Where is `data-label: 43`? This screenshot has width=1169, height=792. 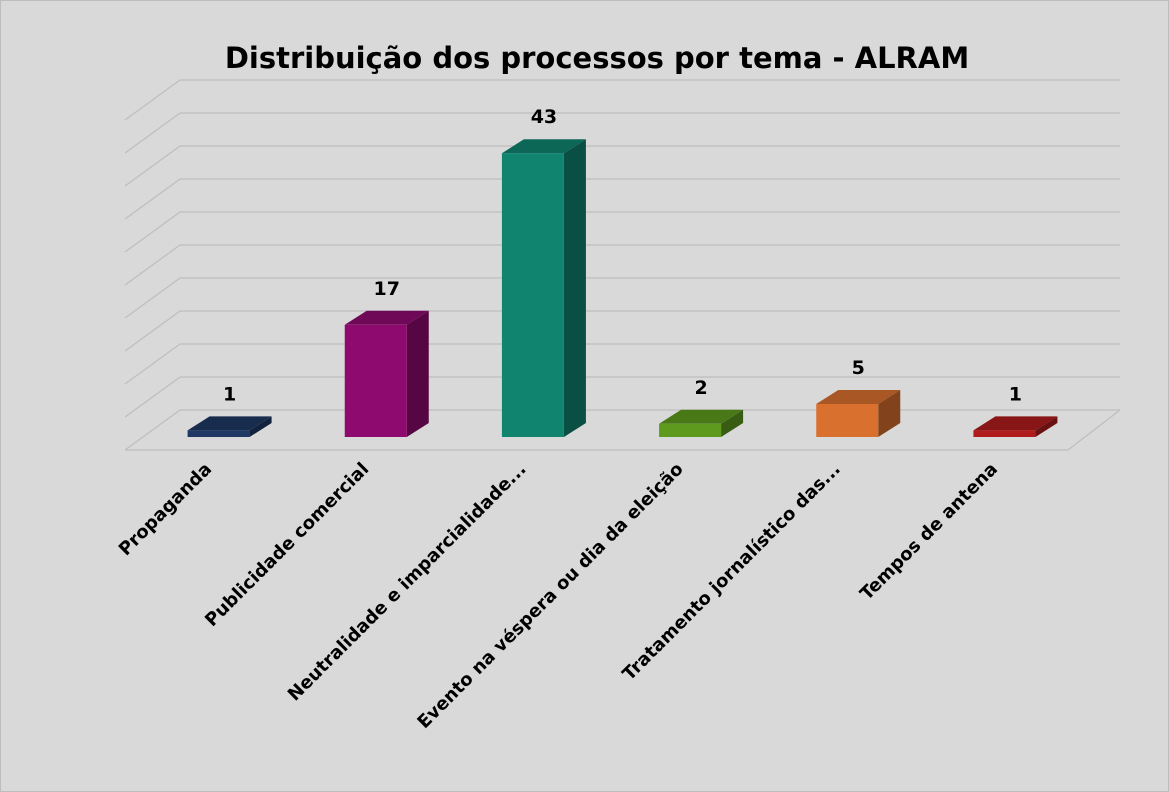
data-label: 43 is located at coordinates (544, 117).